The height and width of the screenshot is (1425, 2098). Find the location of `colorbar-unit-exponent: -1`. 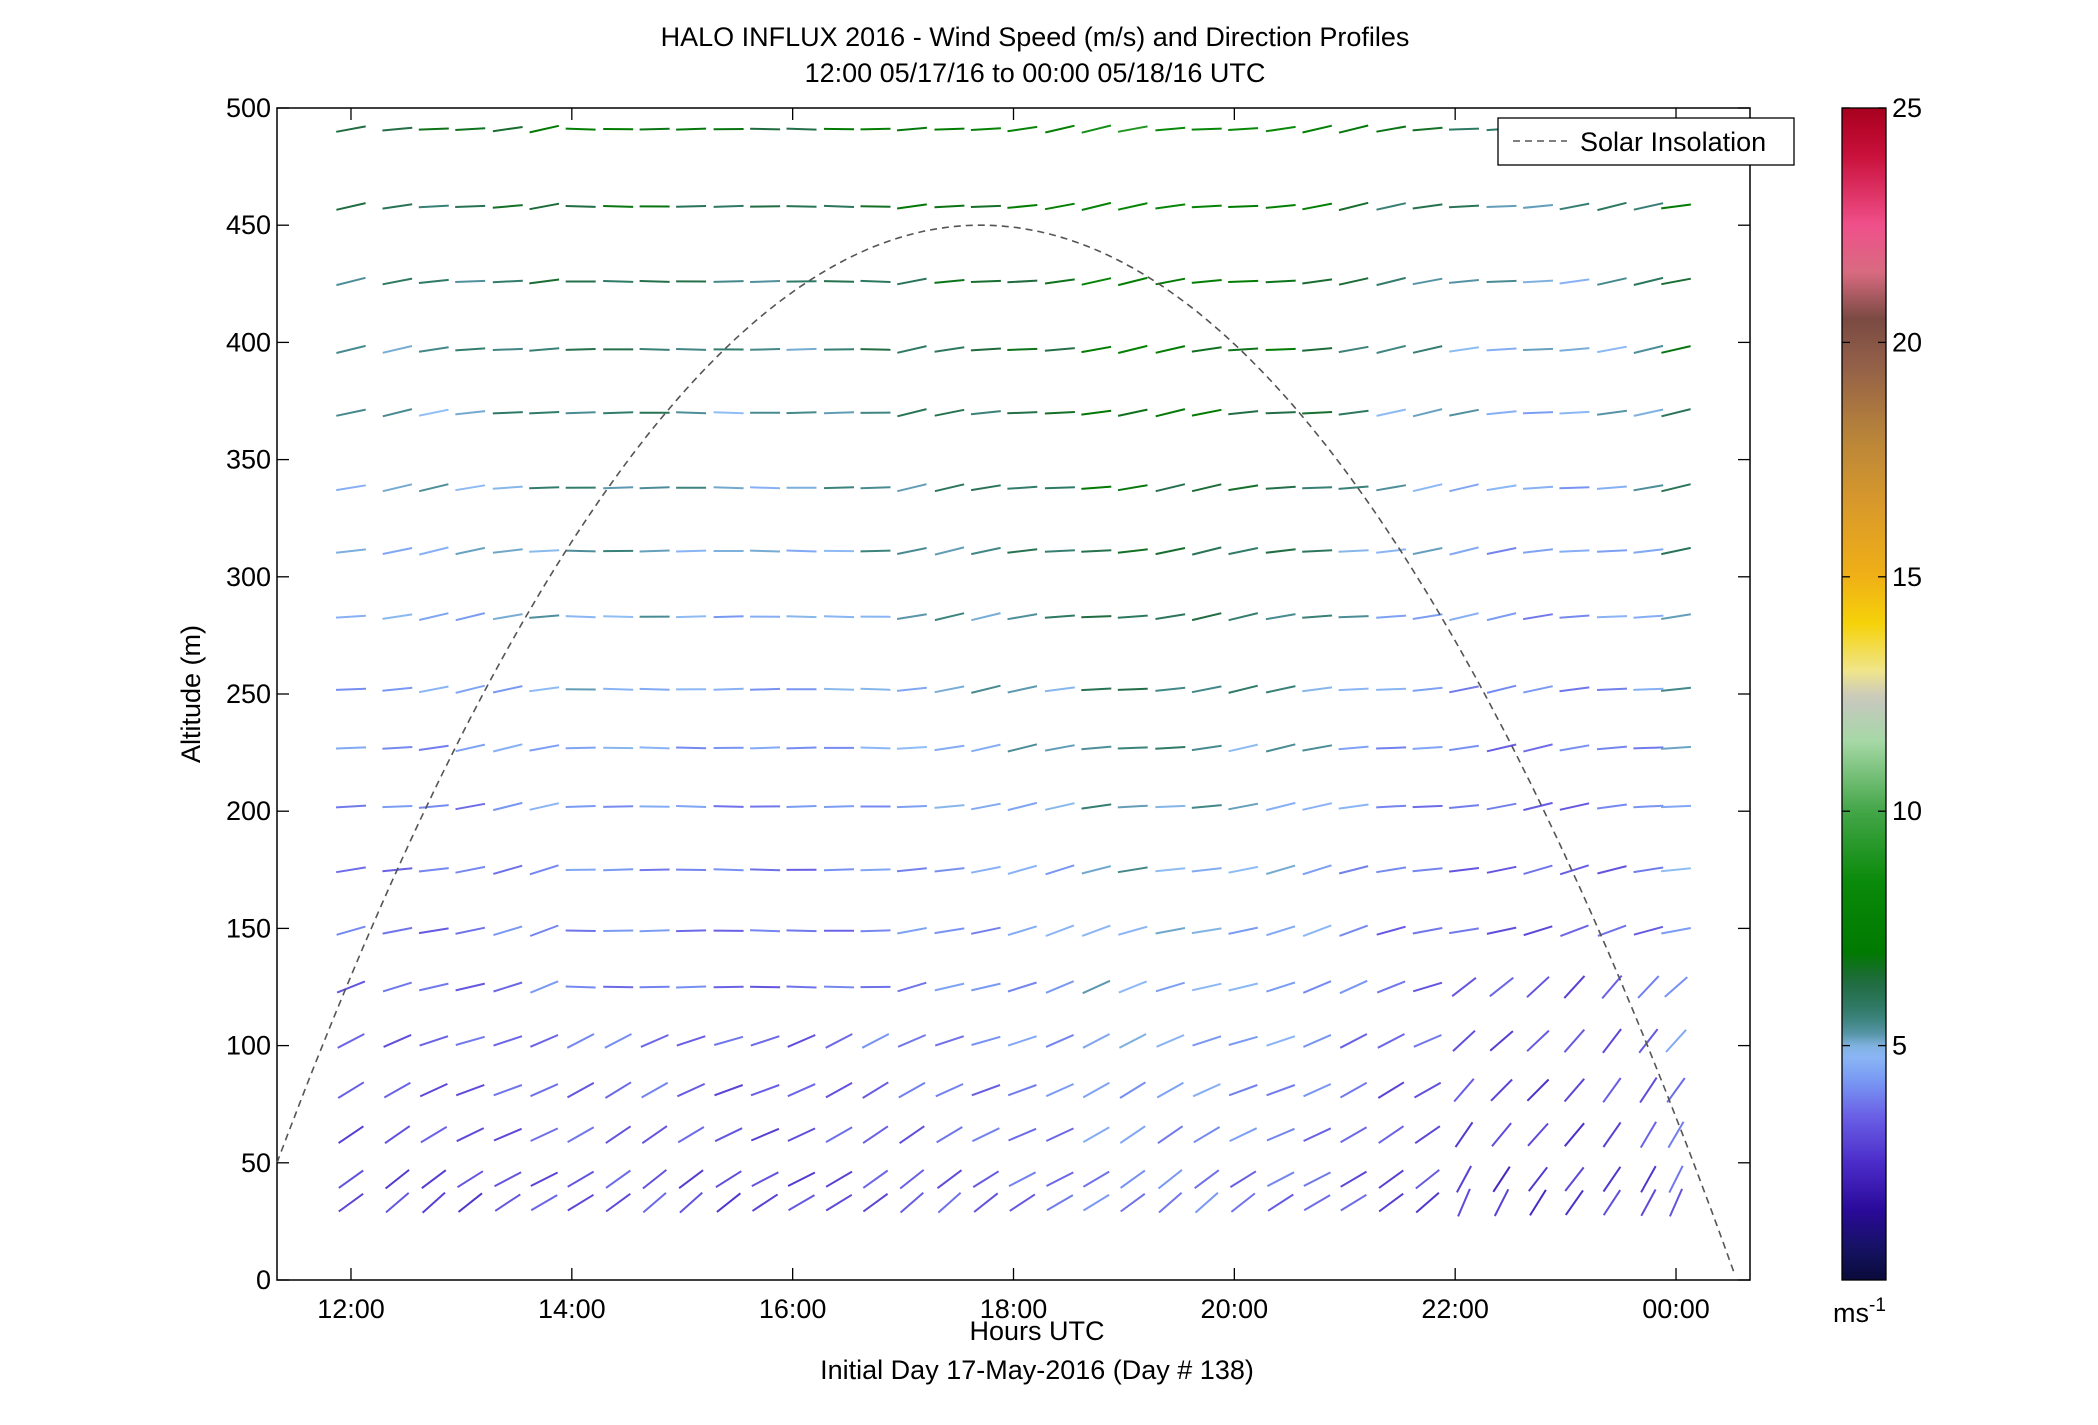

colorbar-unit-exponent: -1 is located at coordinates (1877, 1305).